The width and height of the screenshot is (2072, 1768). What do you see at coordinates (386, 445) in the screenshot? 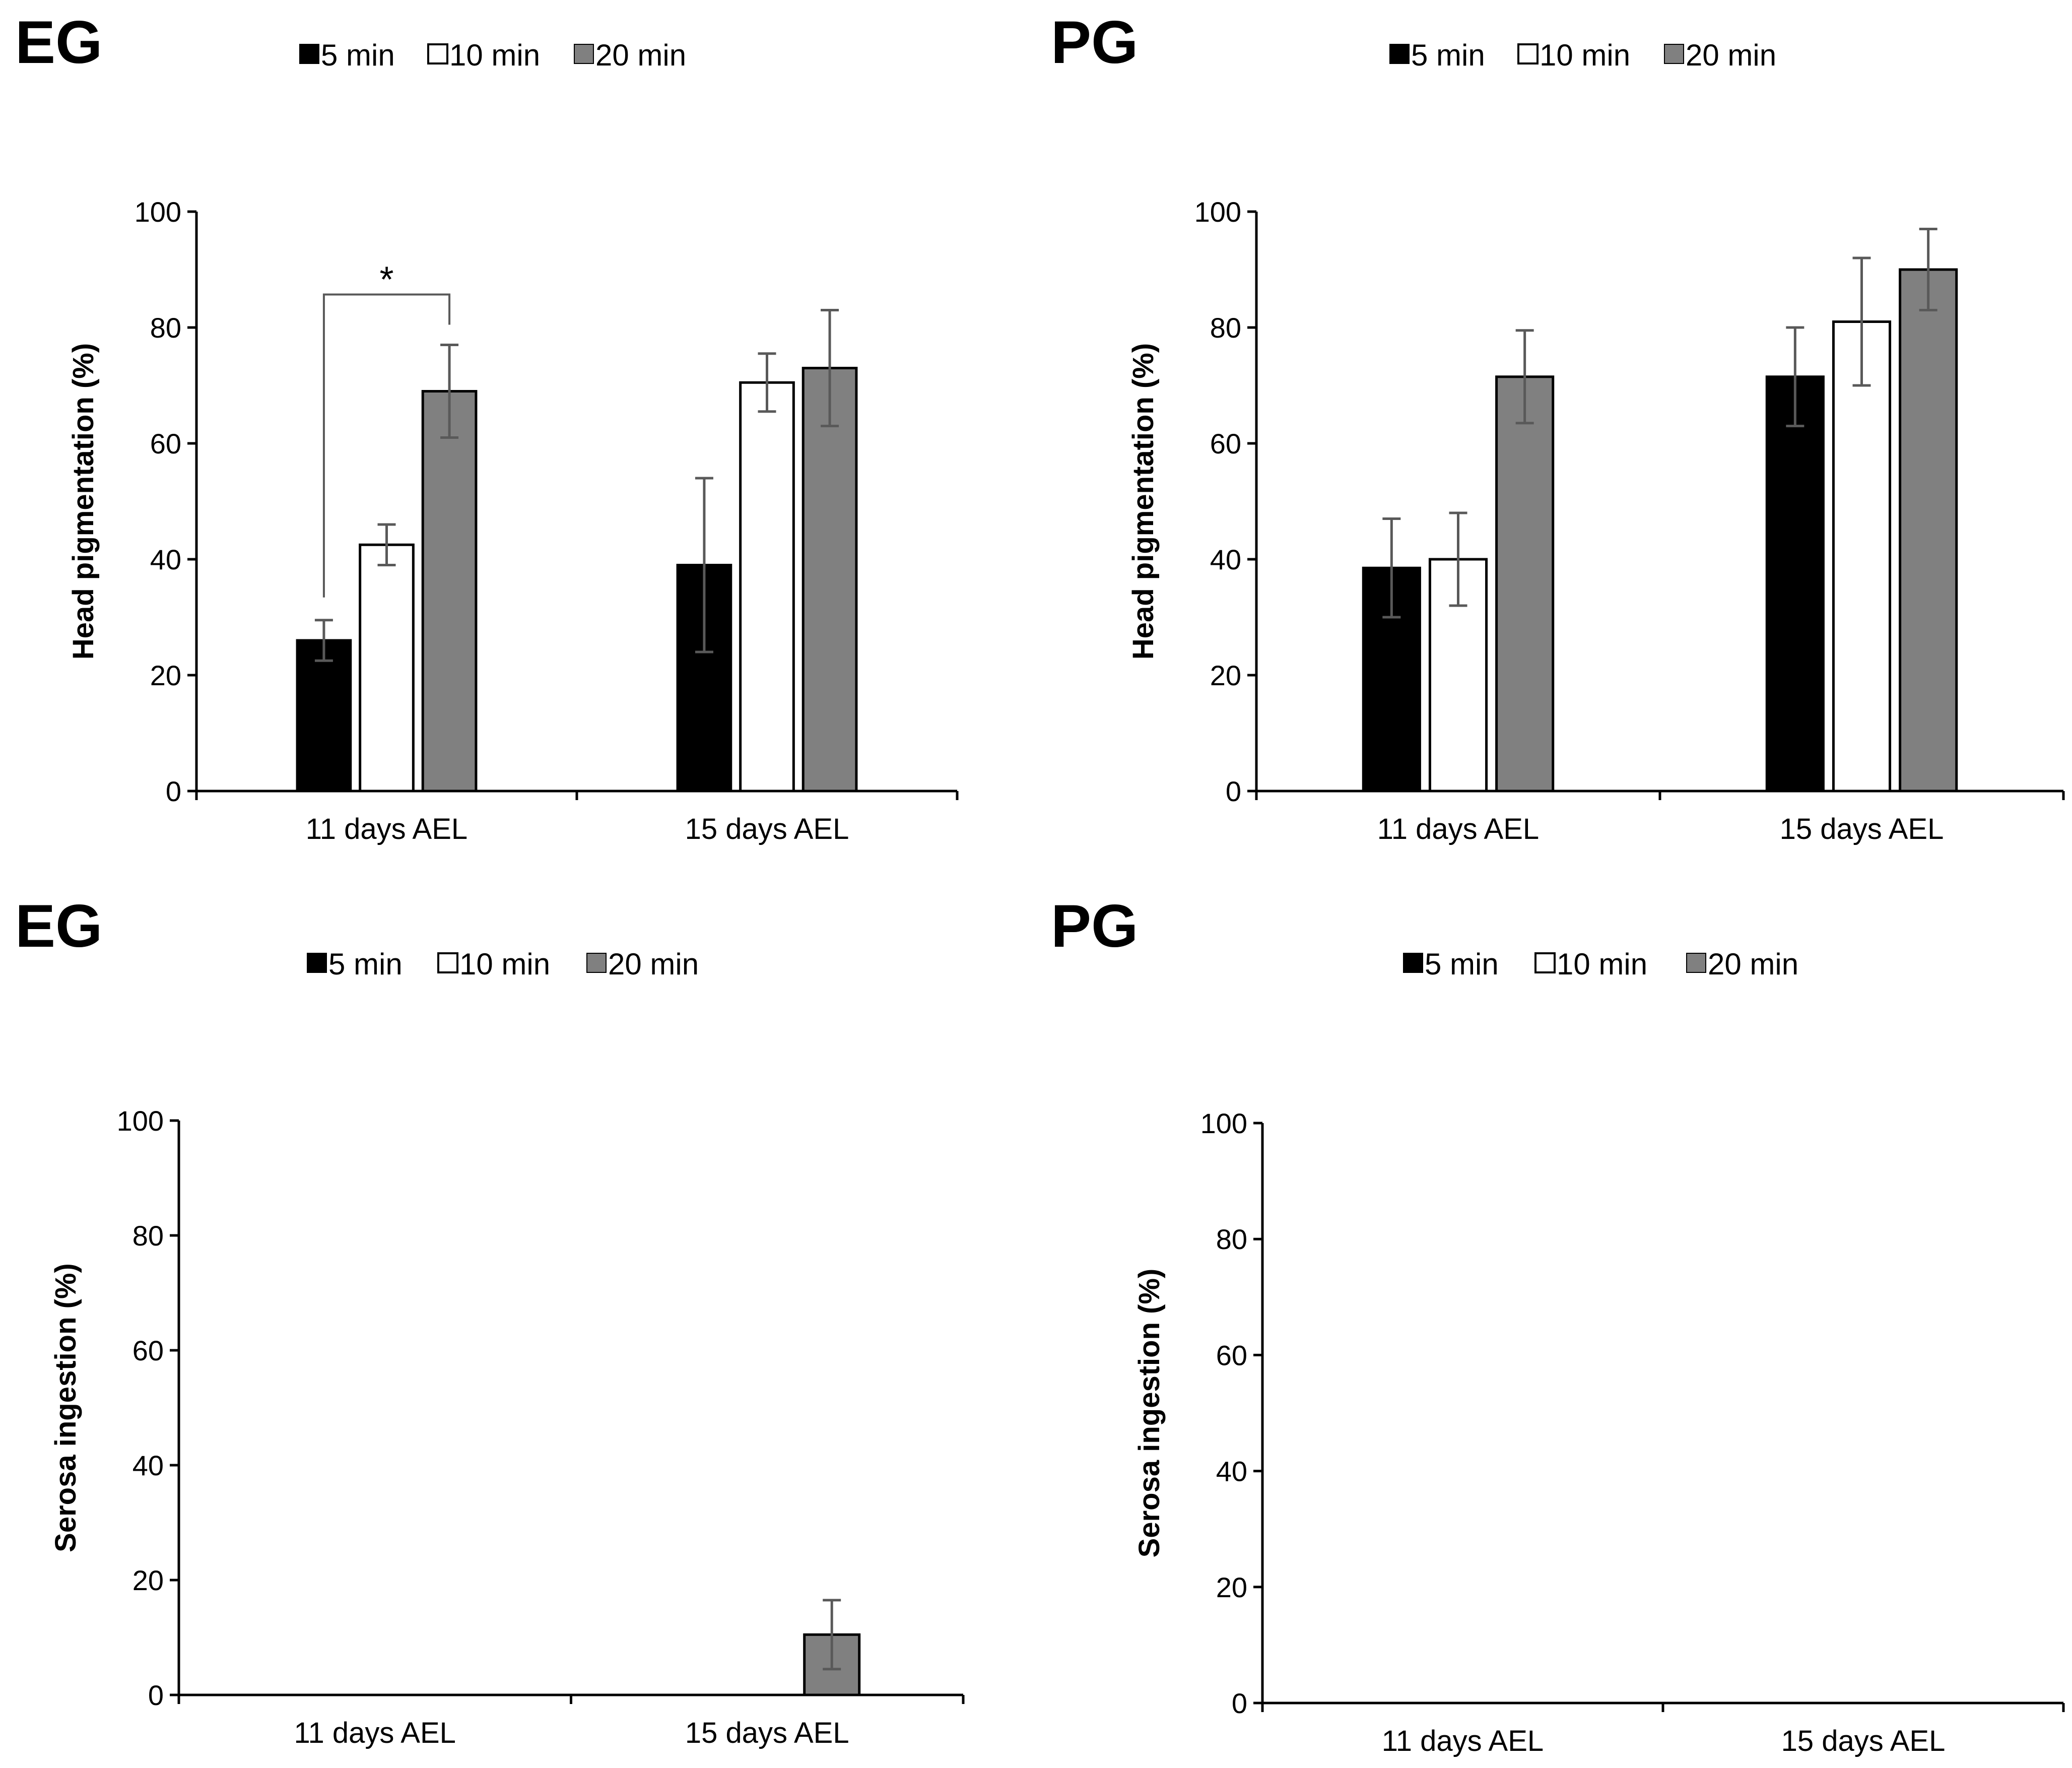
I see `significance-bracket` at bounding box center [386, 445].